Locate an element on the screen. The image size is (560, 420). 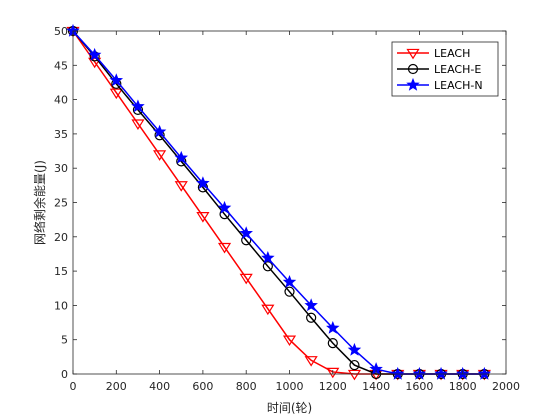
x-tick-label: 1800 is located at coordinates (463, 386).